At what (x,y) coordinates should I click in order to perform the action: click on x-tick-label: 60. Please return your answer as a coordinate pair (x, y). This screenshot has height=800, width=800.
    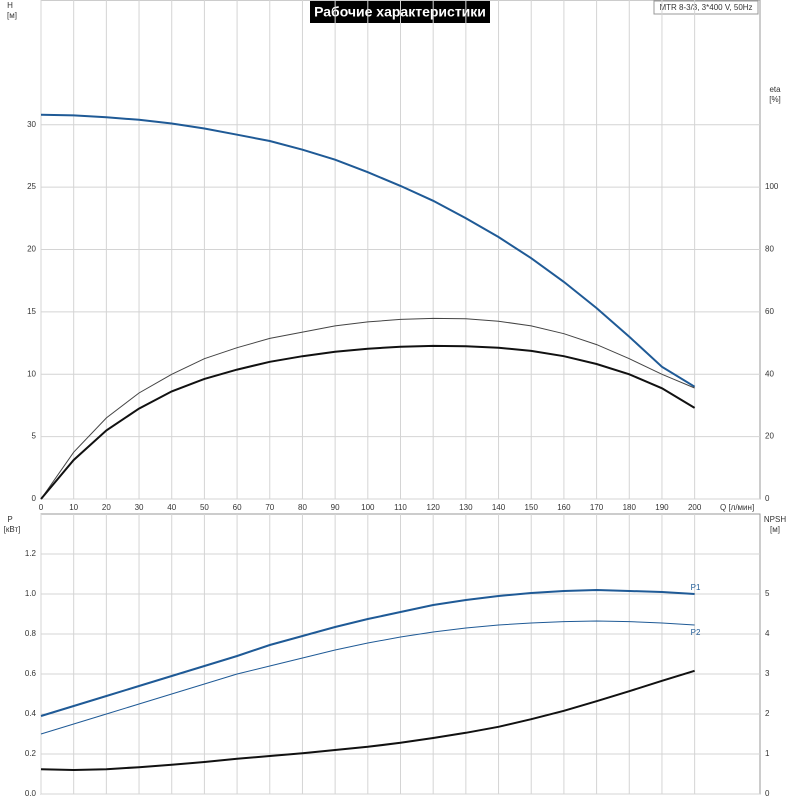
    Looking at the image, I should click on (237, 507).